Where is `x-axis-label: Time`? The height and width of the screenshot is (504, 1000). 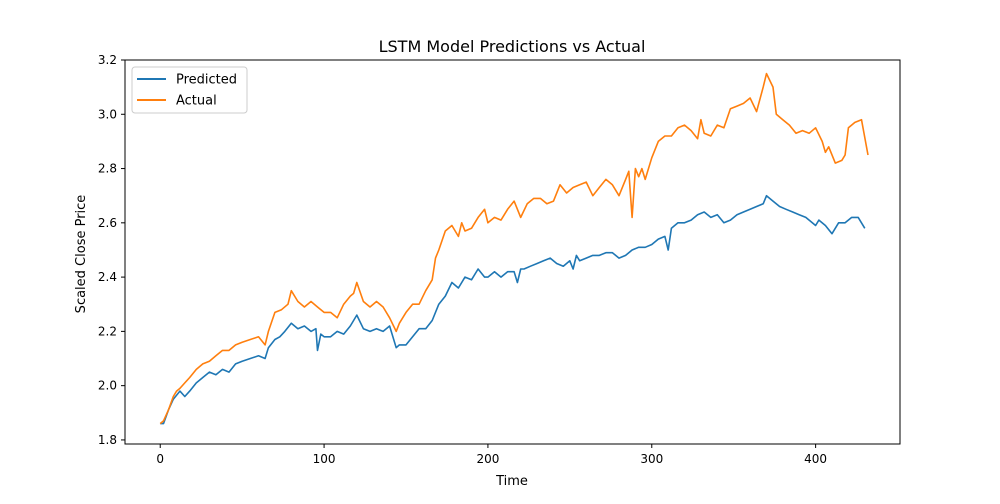
x-axis-label: Time is located at coordinates (511, 481).